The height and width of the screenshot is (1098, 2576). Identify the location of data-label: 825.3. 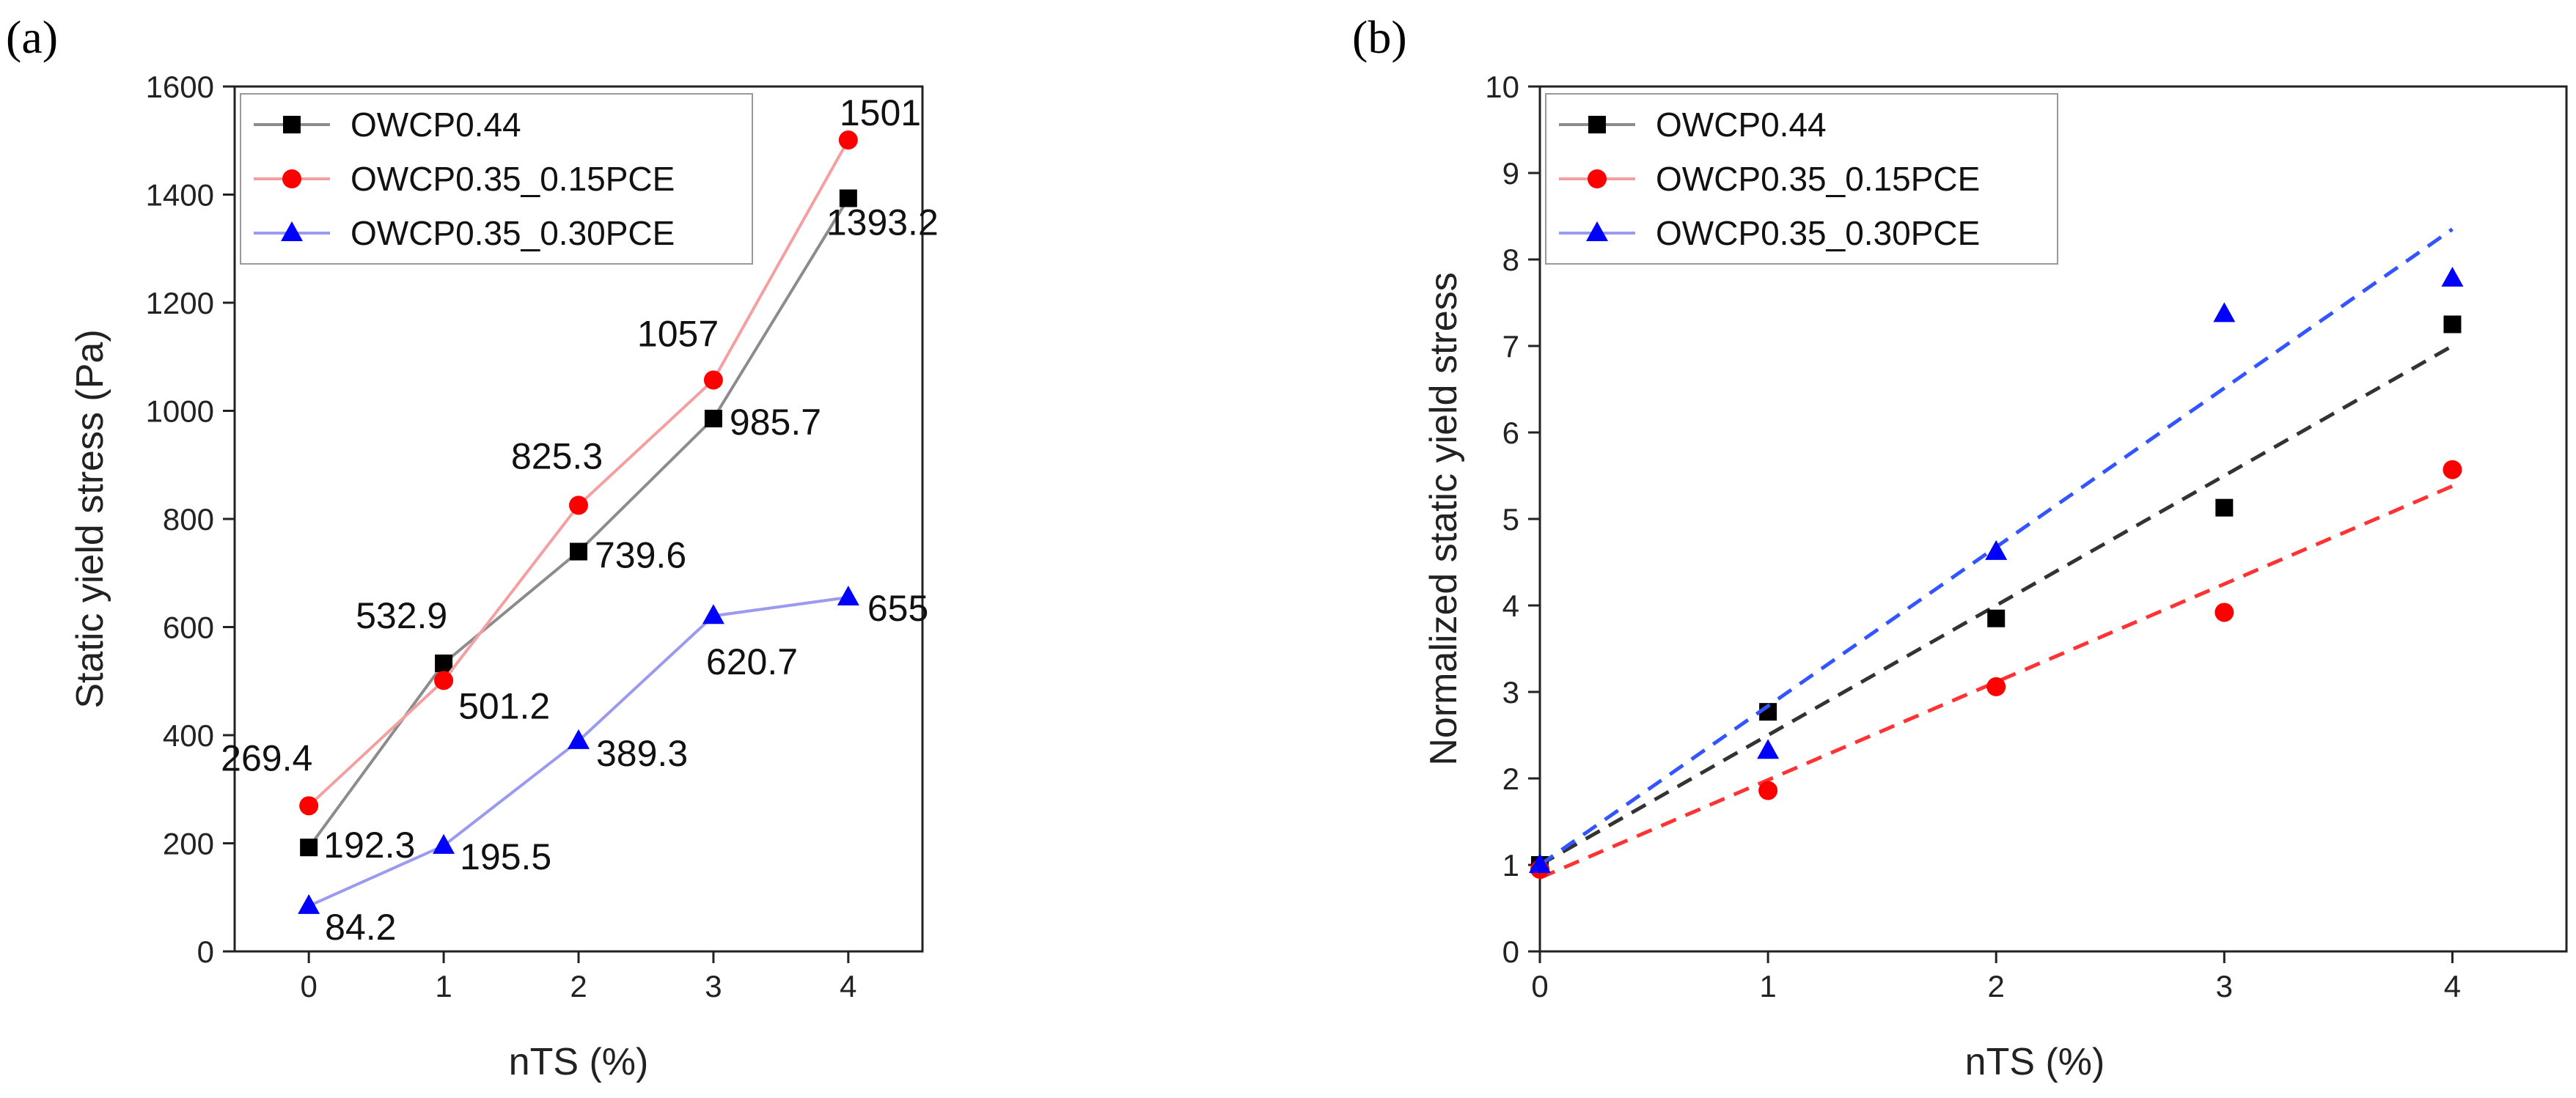
(557, 455).